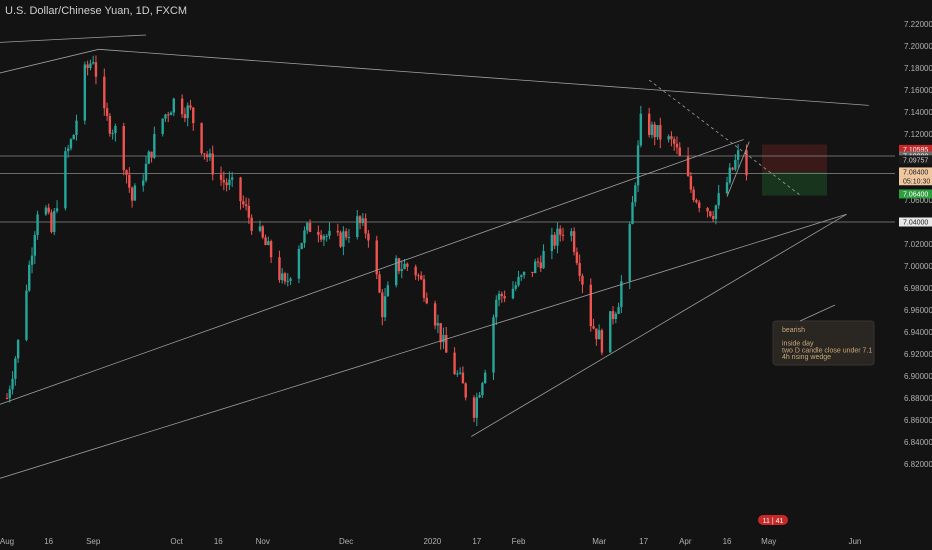 The width and height of the screenshot is (932, 550). I want to click on y-tick-label: 6.84000, so click(918, 442).